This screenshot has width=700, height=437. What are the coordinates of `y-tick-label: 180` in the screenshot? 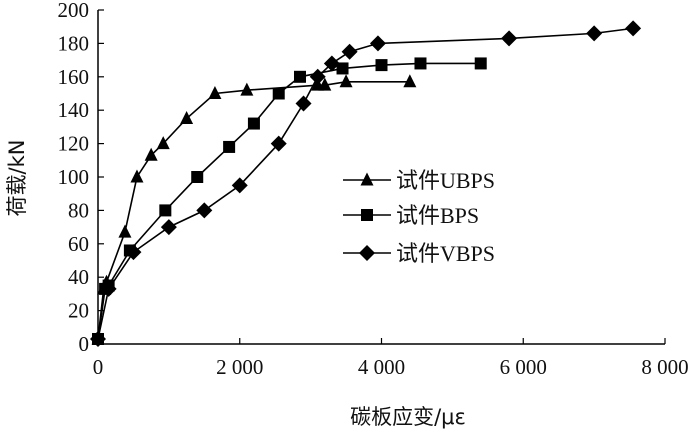 It's located at (74, 43).